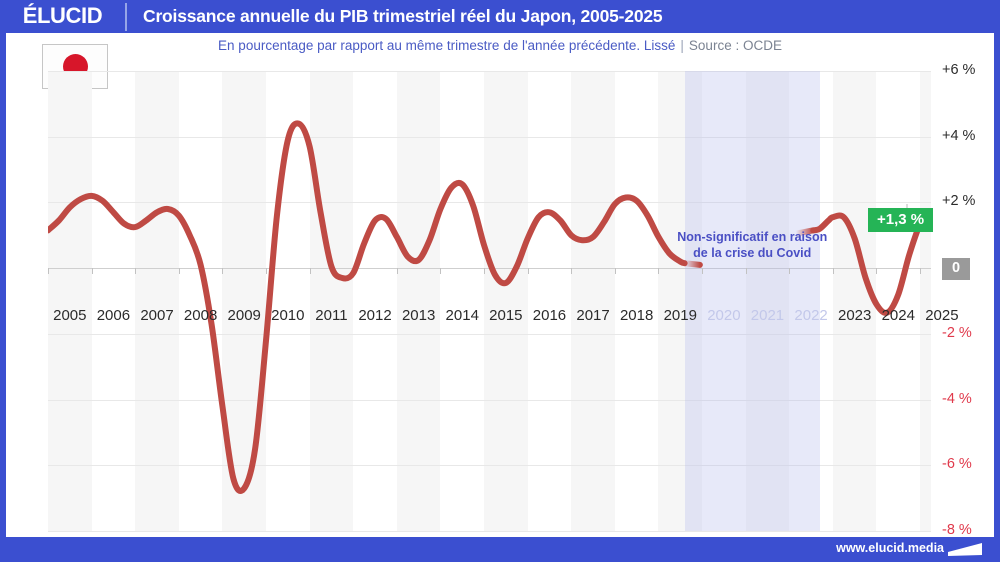 This screenshot has width=1000, height=562. Describe the element at coordinates (126, 16) in the screenshot. I see `header-divider` at that location.